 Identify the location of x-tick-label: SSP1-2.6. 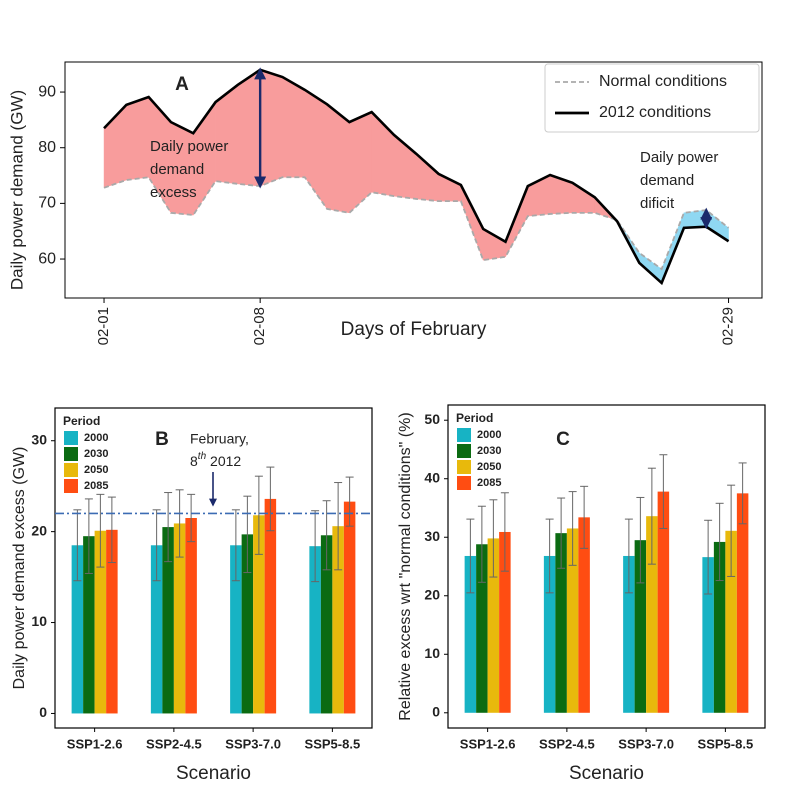
(488, 743).